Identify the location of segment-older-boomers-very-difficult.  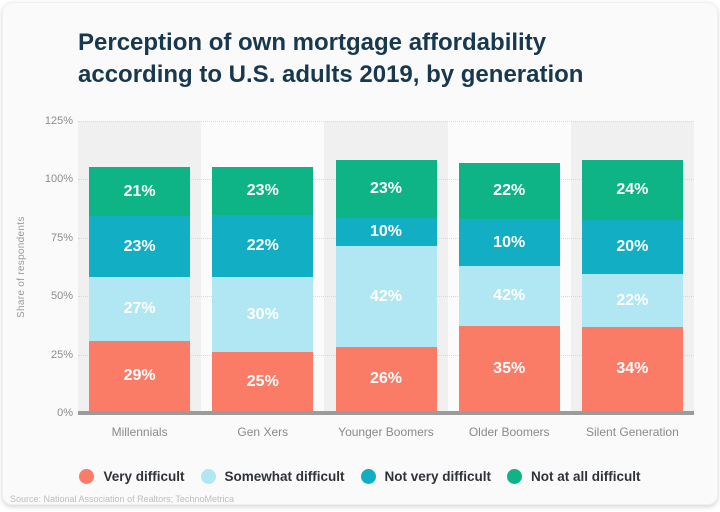
(509, 368).